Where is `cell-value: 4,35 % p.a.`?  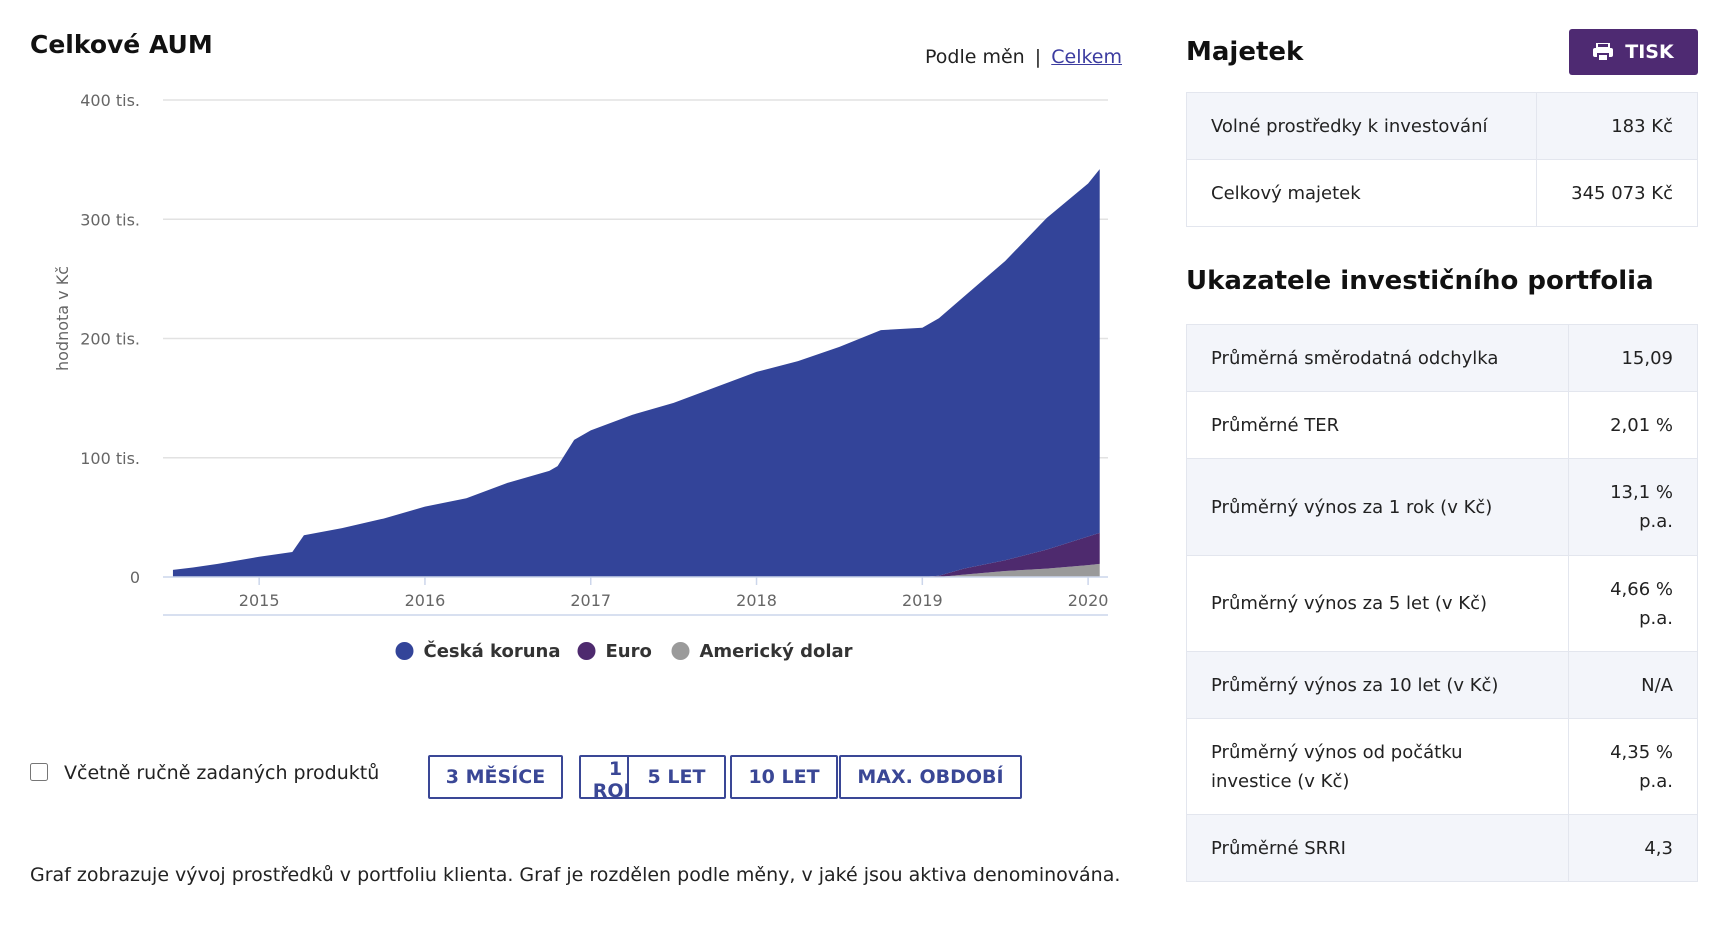
cell-value: 4,35 % p.a. is located at coordinates (1633, 766).